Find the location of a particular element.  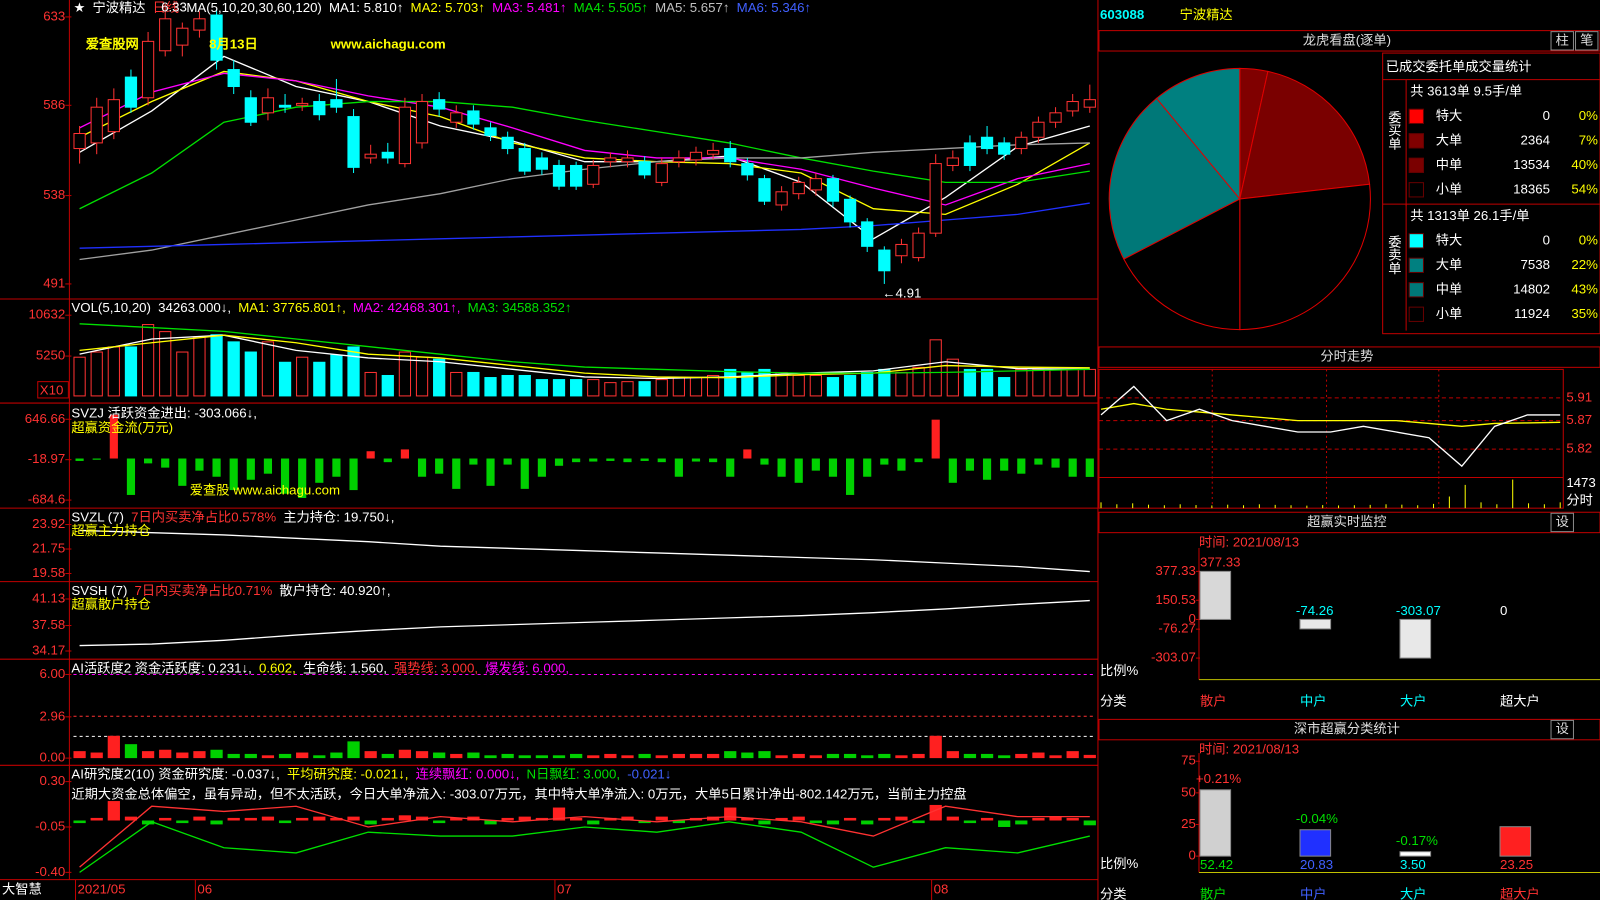

watermark: www.aichagu.com is located at coordinates (388, 43).